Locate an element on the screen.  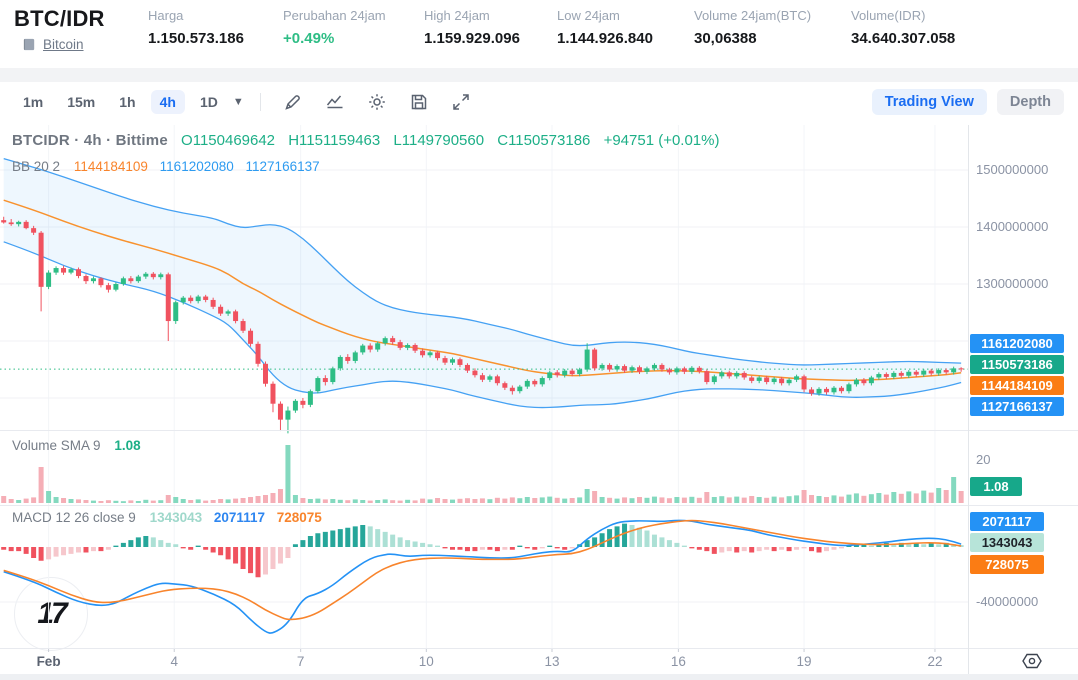
macd-axis-badge: 728075 is located at coordinates (1007, 564).